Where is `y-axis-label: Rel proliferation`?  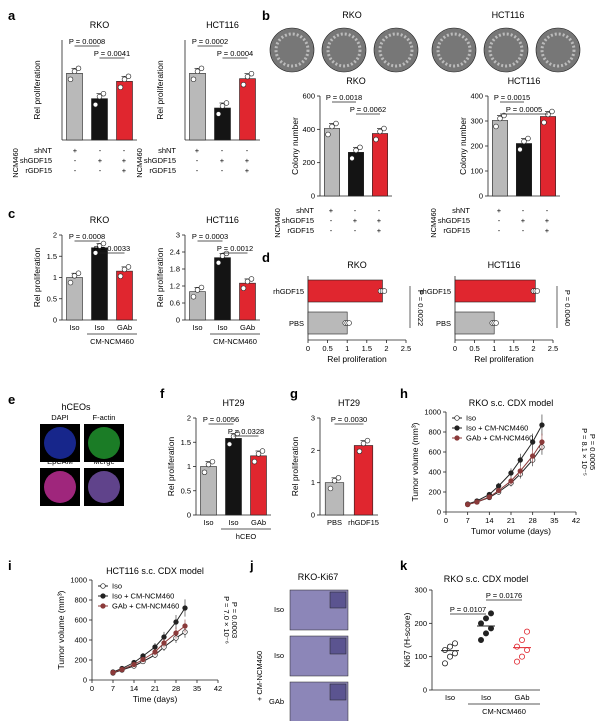
y-axis-label: Rel proliferation is located at coordinates (160, 90).